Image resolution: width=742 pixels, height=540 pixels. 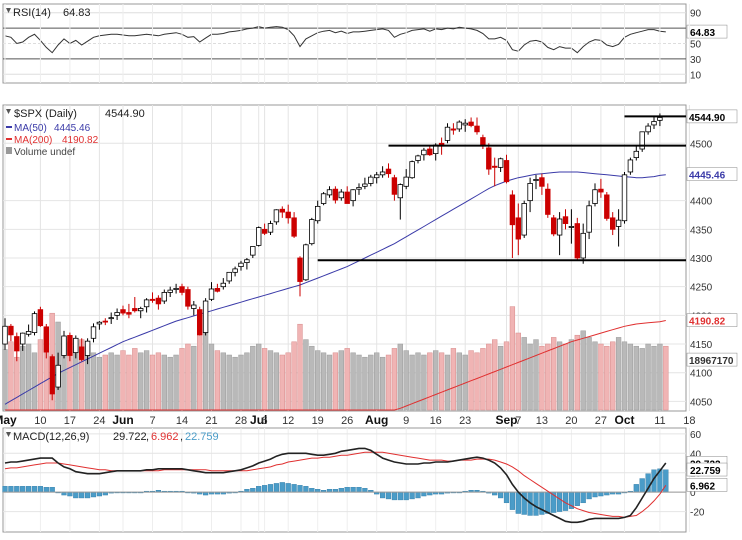 What do you see at coordinates (701, 259) in the screenshot?
I see `price-tick-label: 4300` at bounding box center [701, 259].